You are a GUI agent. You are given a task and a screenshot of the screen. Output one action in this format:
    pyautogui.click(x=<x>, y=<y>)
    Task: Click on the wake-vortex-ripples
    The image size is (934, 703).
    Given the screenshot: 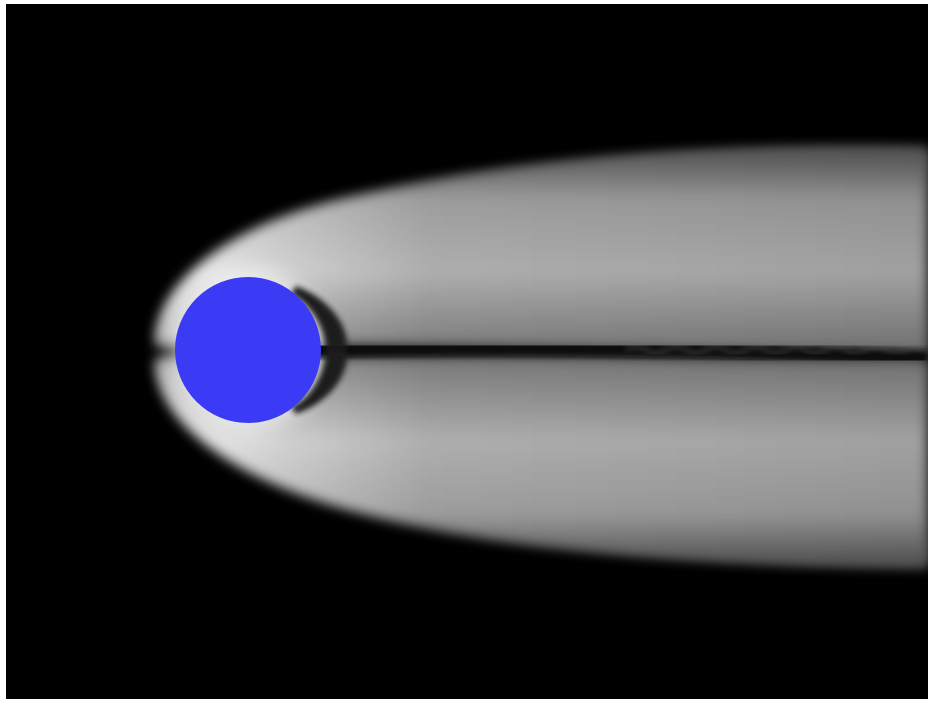 What is the action you would take?
    pyautogui.click(x=776, y=350)
    